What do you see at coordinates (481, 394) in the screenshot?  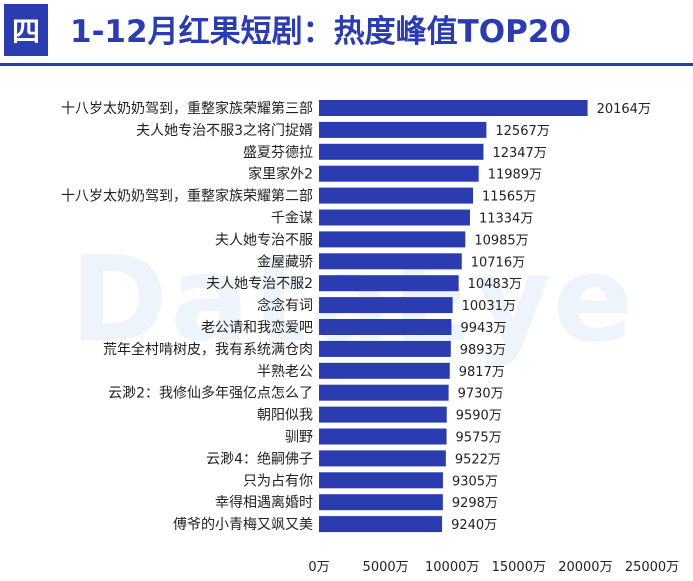 I see `value-label: 9730万` at bounding box center [481, 394].